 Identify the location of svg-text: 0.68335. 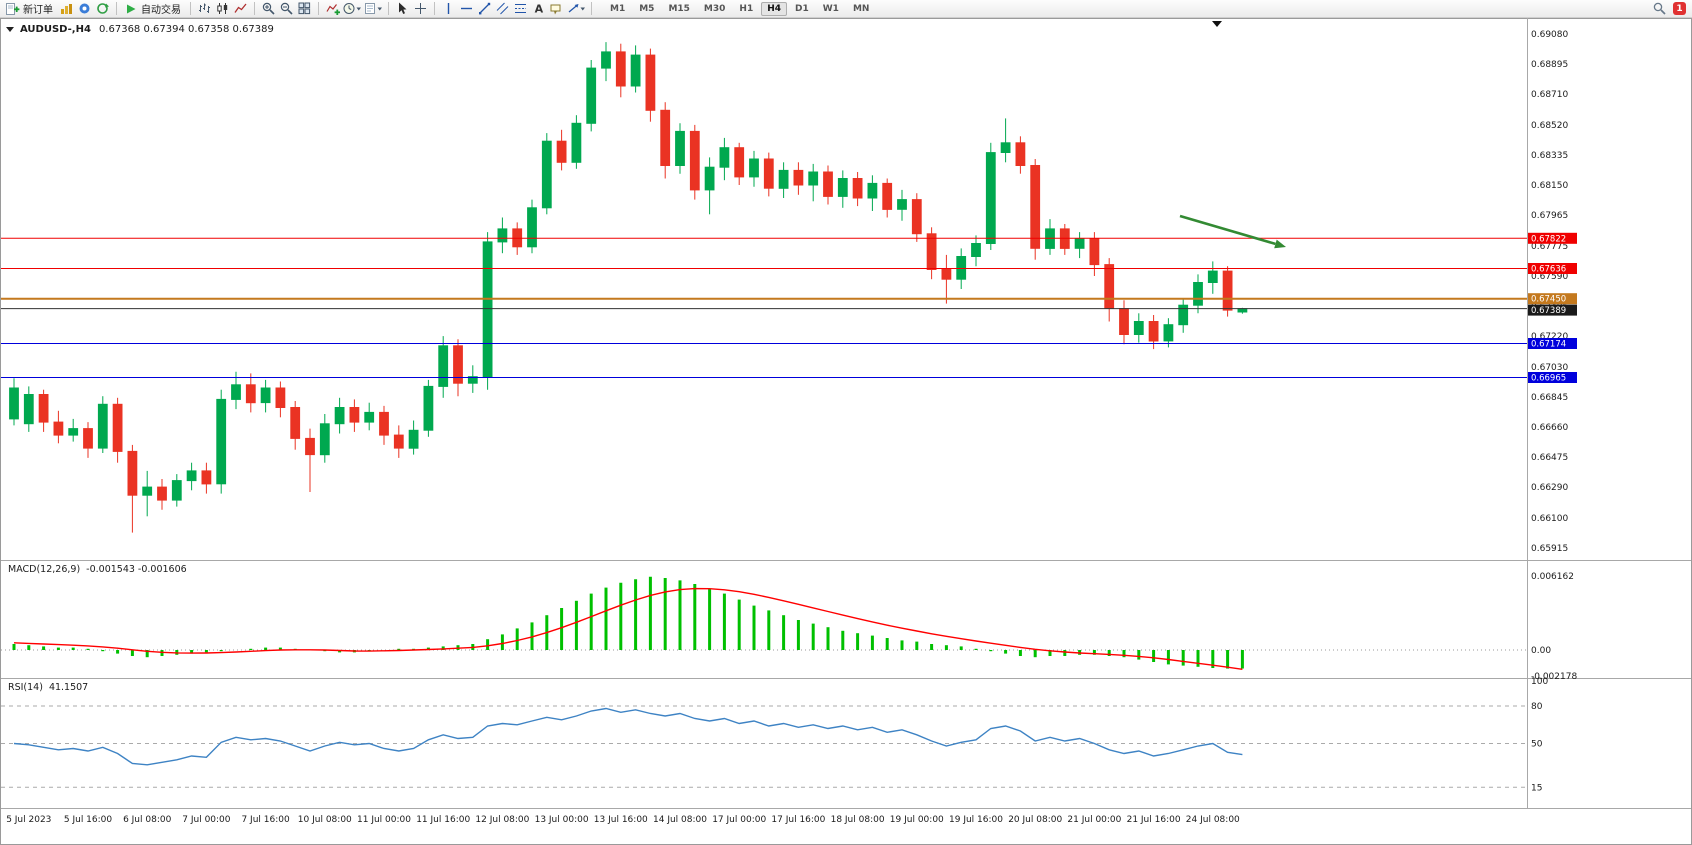
(1549, 156).